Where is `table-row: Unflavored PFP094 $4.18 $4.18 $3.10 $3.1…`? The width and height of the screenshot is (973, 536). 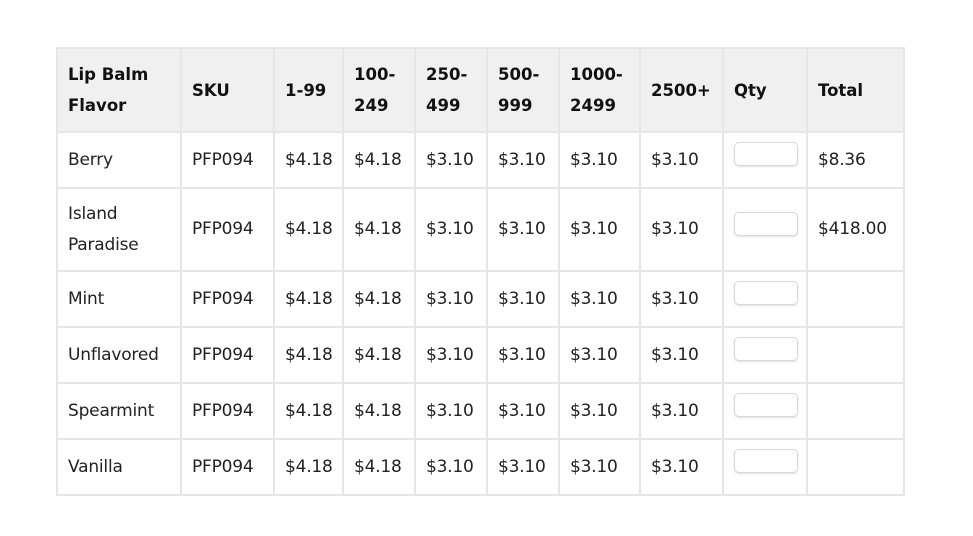
table-row: Unflavored PFP094 $4.18 $4.18 $3.10 $3.1… is located at coordinates (480, 355).